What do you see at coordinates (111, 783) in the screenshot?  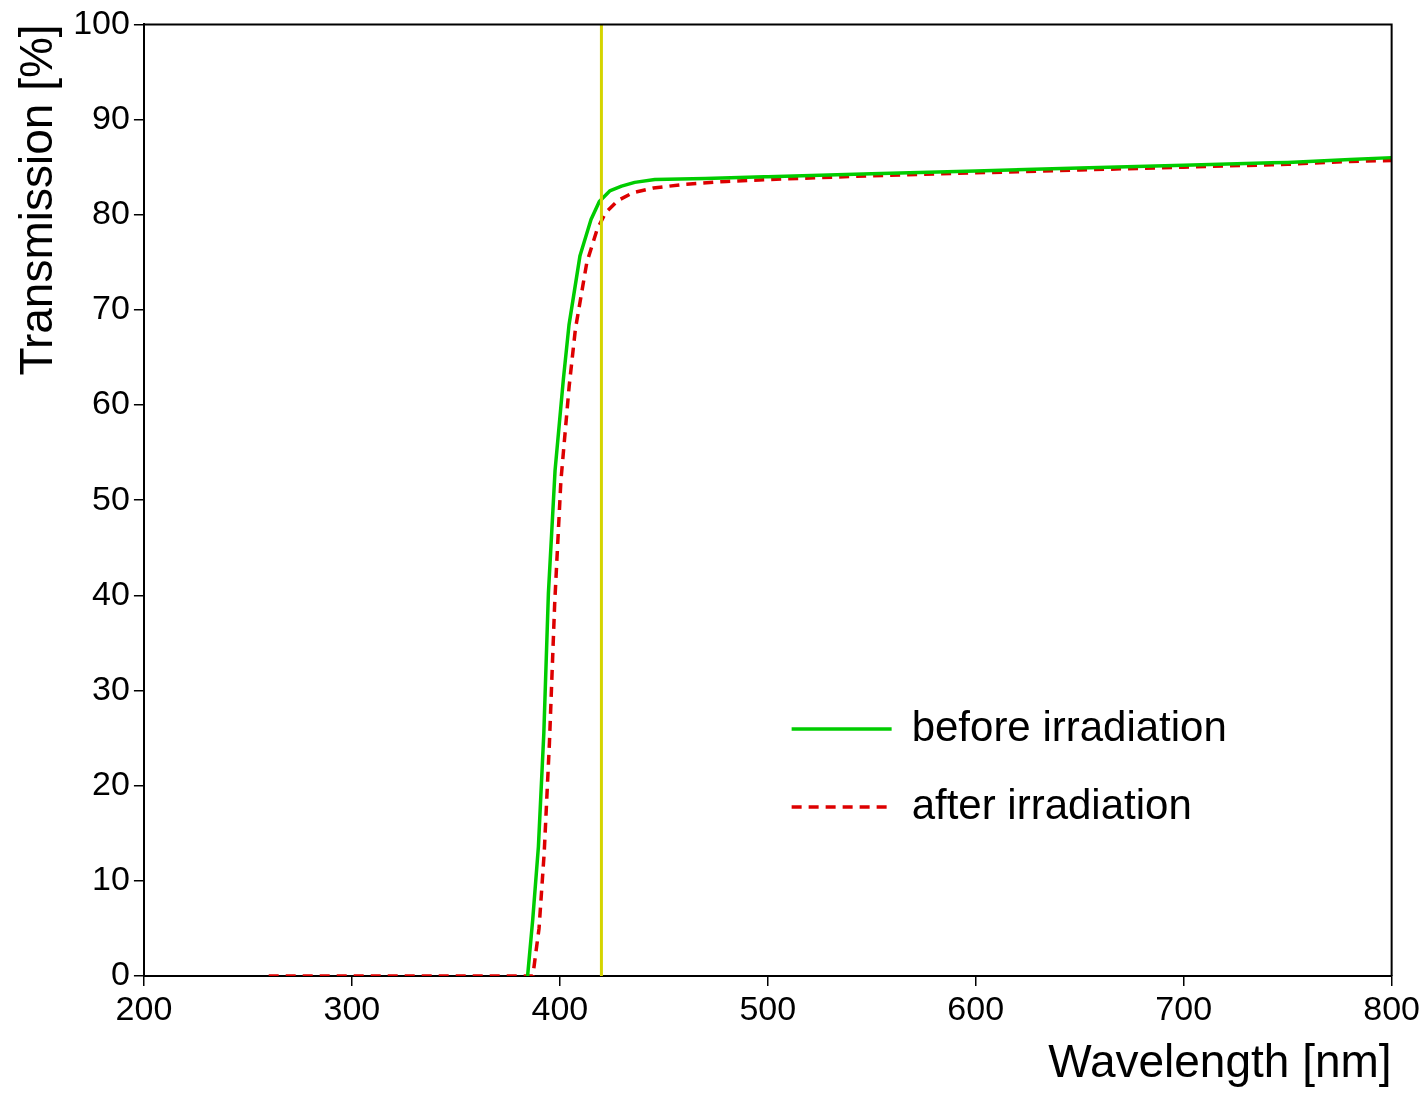 I see `y-tick-label: 20` at bounding box center [111, 783].